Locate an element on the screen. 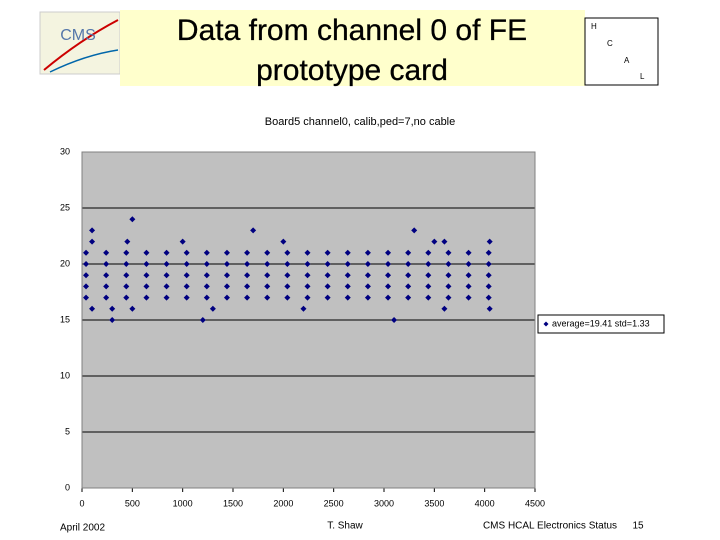 The height and width of the screenshot is (540, 720). hcal-letter: A is located at coordinates (627, 60).